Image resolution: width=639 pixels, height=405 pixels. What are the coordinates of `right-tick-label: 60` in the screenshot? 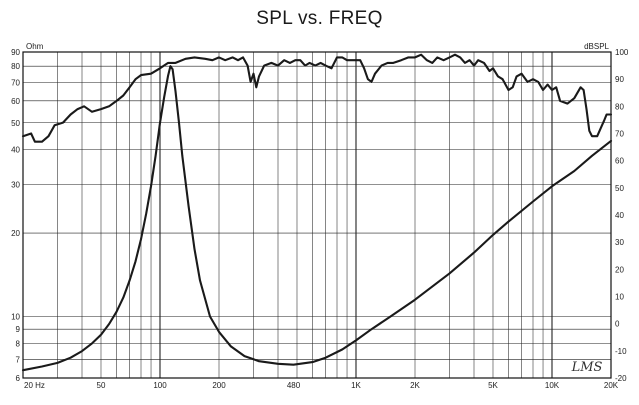 It's located at (619, 161).